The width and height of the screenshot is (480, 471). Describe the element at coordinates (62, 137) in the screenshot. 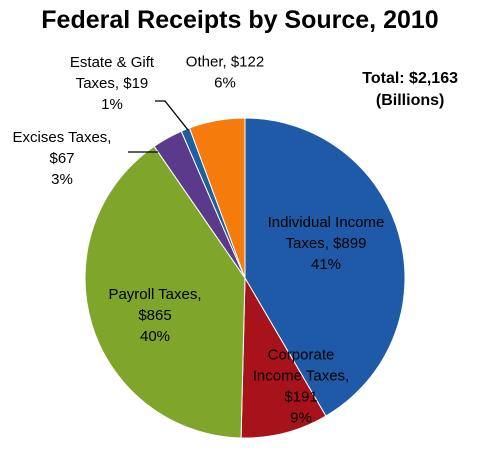

I see `slice-label-excises-taxes-line-1: Excises Taxes,` at that location.